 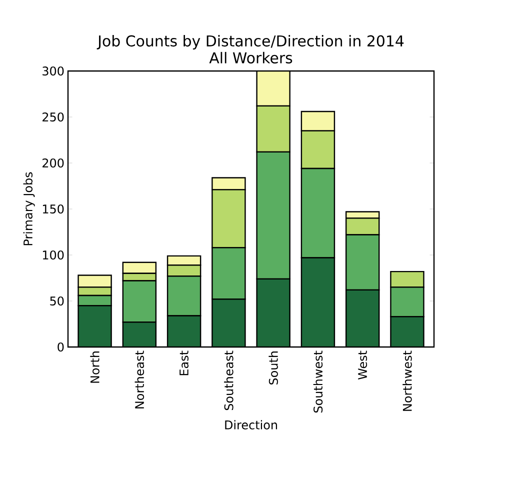 I want to click on x-tick-label: East, so click(x=184, y=363).